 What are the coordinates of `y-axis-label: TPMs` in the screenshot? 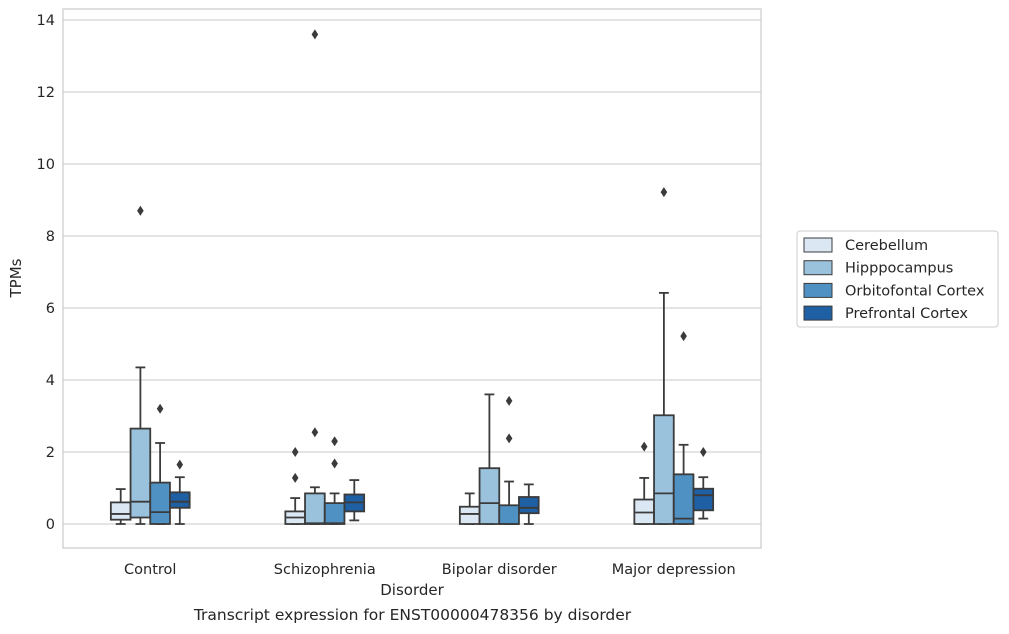 It's located at (16, 278).